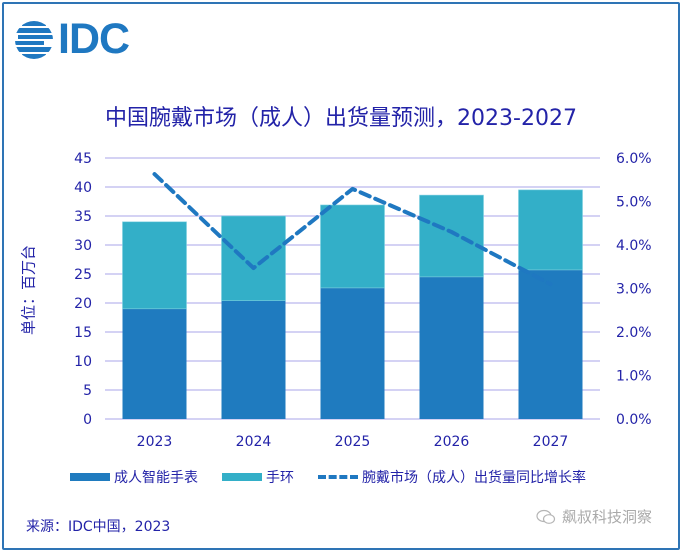 This screenshot has width=682, height=551. What do you see at coordinates (94, 39) in the screenshot?
I see `idc-logo-text: IDC` at bounding box center [94, 39].